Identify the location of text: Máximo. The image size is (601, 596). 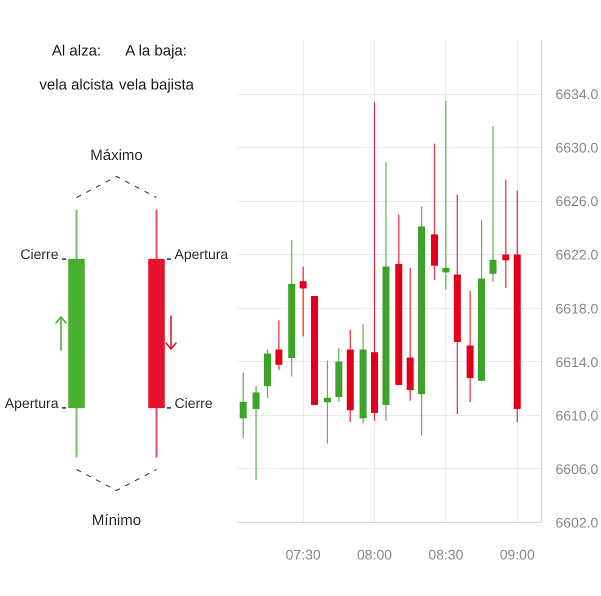
(116, 155).